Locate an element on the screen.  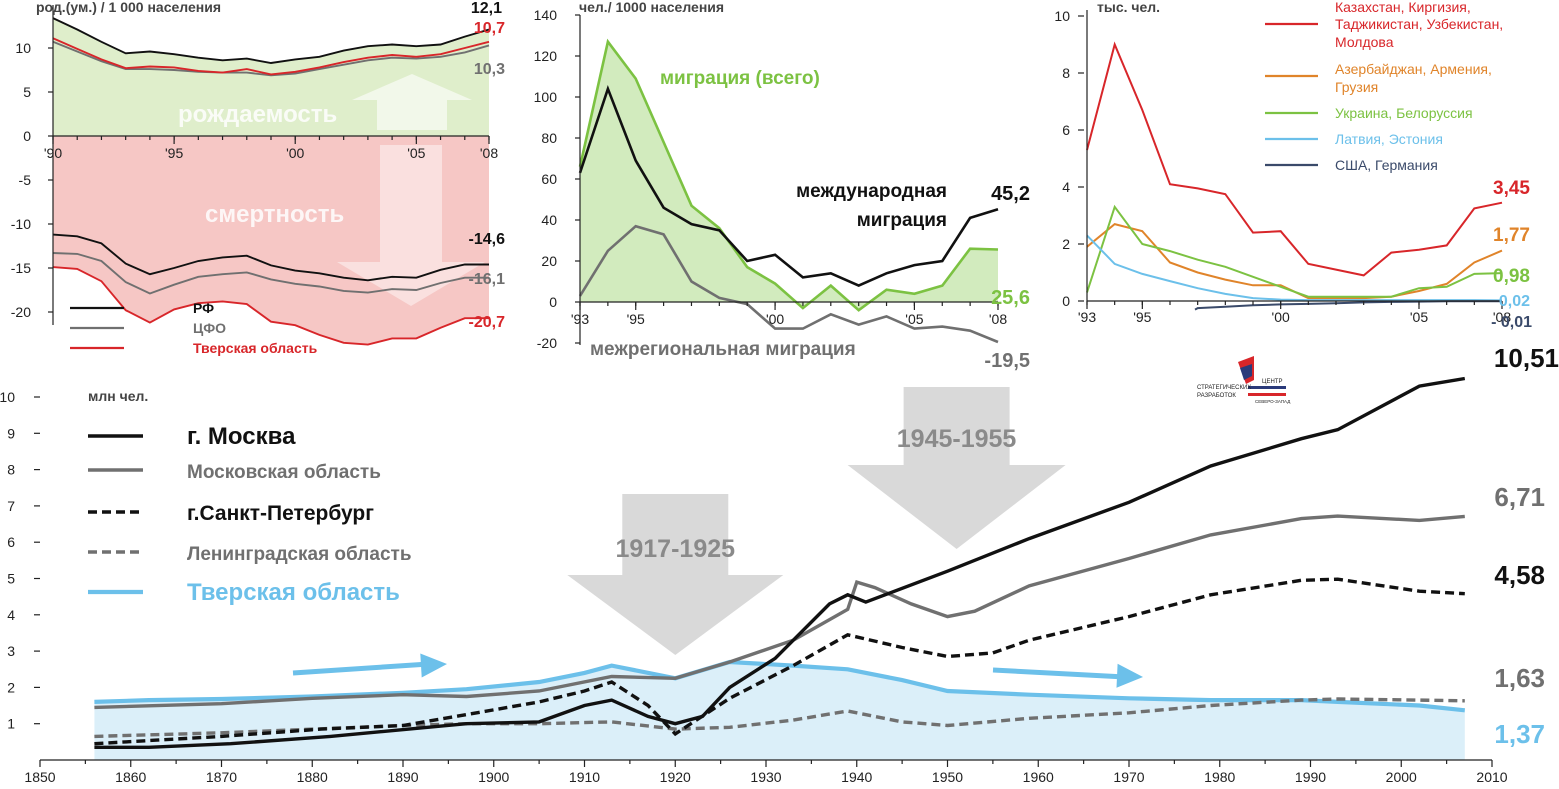
vital-label-death-rf: -14,6 is located at coordinates (487, 239).